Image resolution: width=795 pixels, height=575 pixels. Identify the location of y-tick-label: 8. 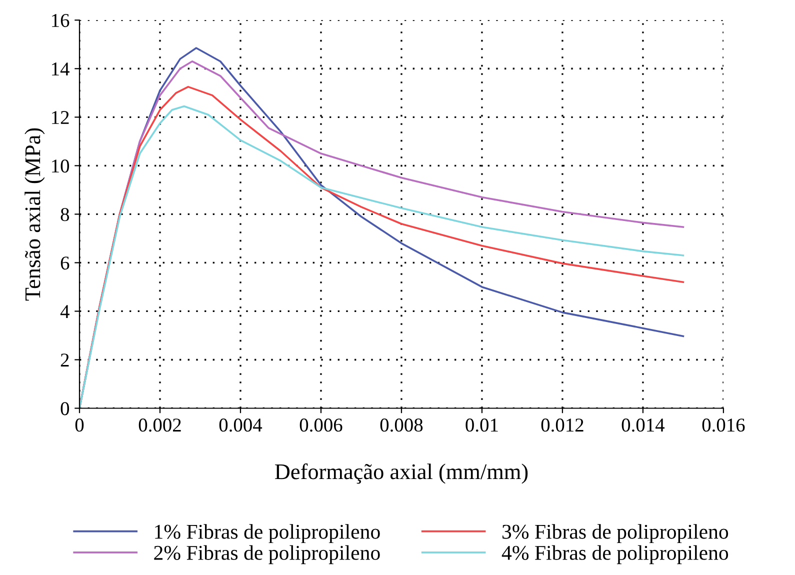
(65, 215).